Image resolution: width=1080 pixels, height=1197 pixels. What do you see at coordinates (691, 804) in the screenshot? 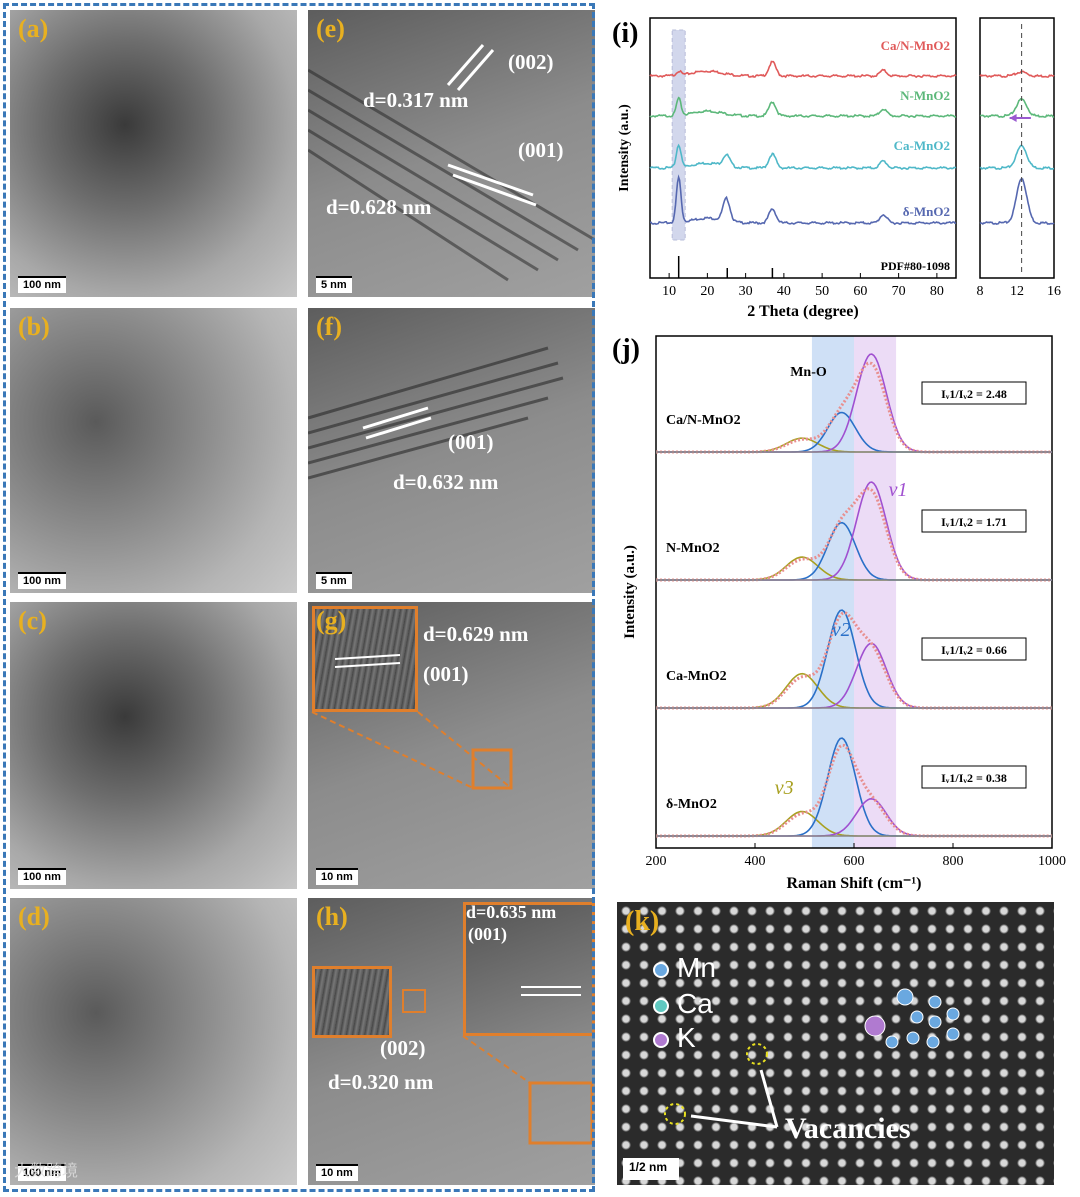
I see `raman-series-label: δ-MnO2` at bounding box center [691, 804].